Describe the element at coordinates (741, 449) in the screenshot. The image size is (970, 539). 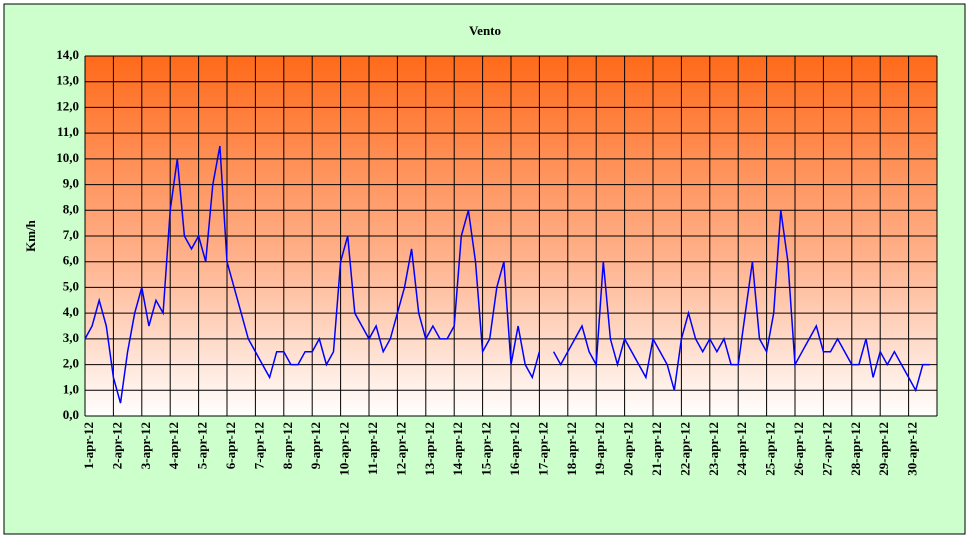
I see `x-tick-label: 24-apr-12` at that location.